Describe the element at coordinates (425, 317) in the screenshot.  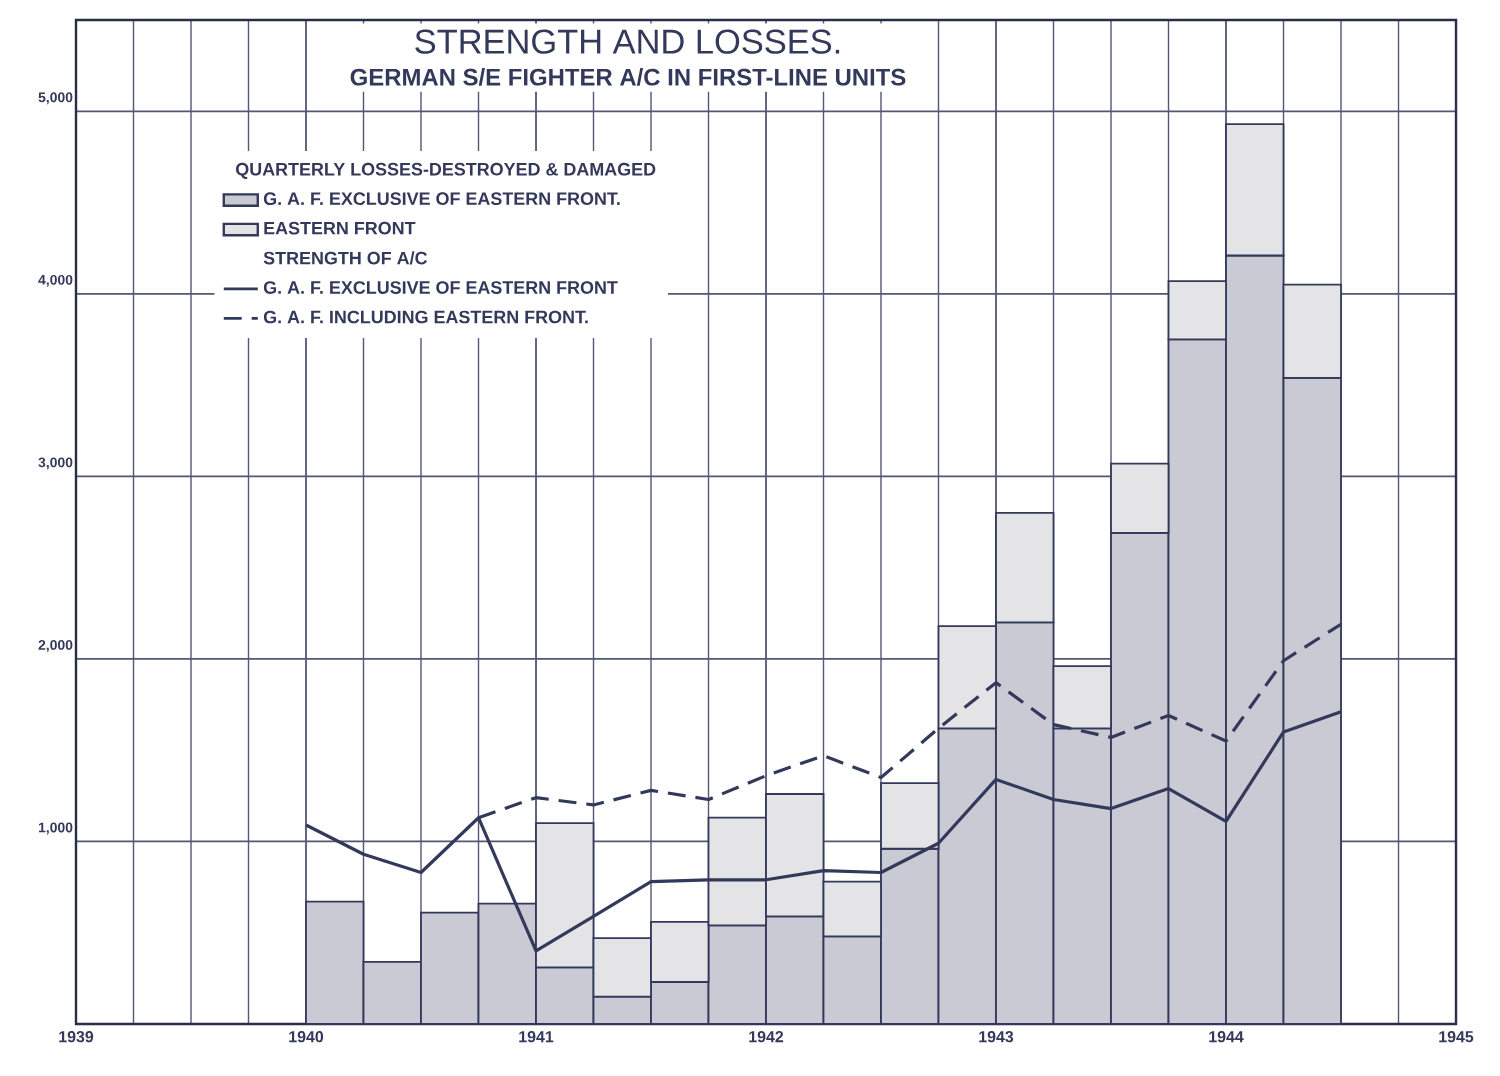
I see `legend-label: G. A. F. INCLUDING EASTERN FRONT.` at that location.